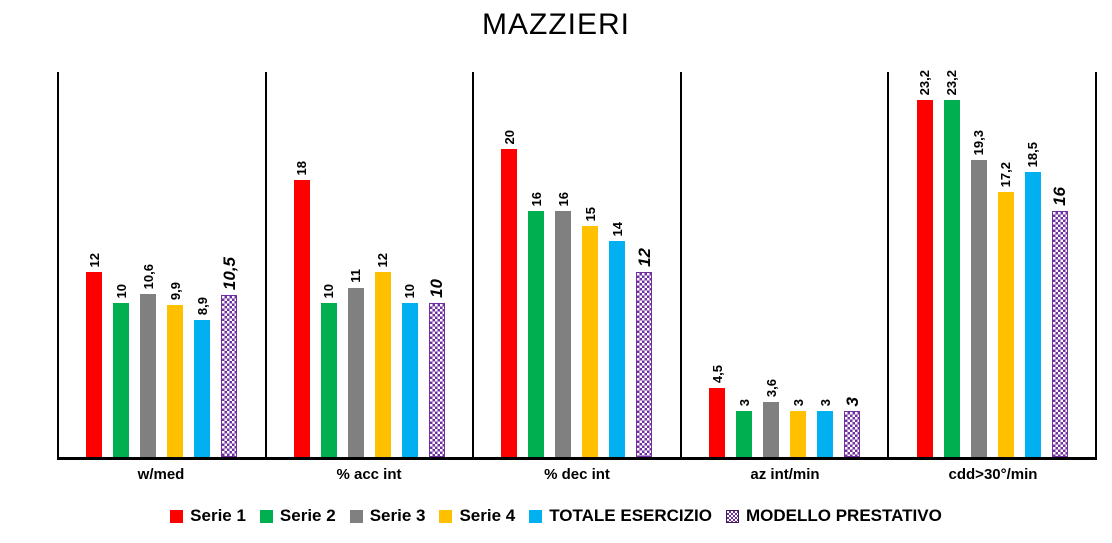 This screenshot has width=1112, height=543. Describe the element at coordinates (509, 136) in the screenshot. I see `bar-value-label: 20` at that location.